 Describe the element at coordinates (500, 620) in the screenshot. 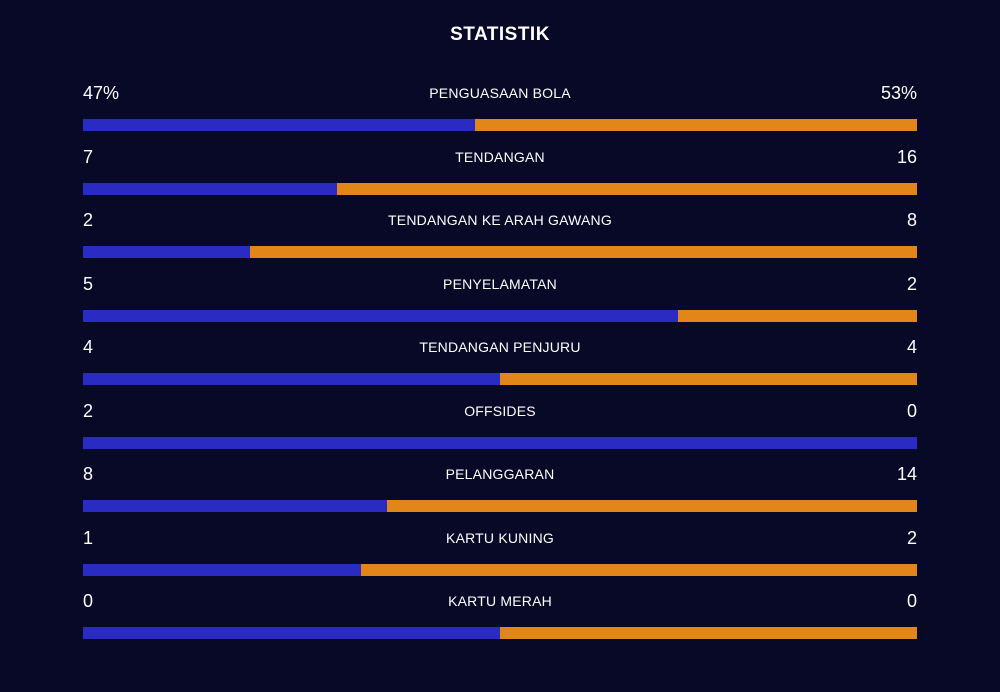

I see `stat-row-red-cards: 0 0 KARTU MERAH` at that location.